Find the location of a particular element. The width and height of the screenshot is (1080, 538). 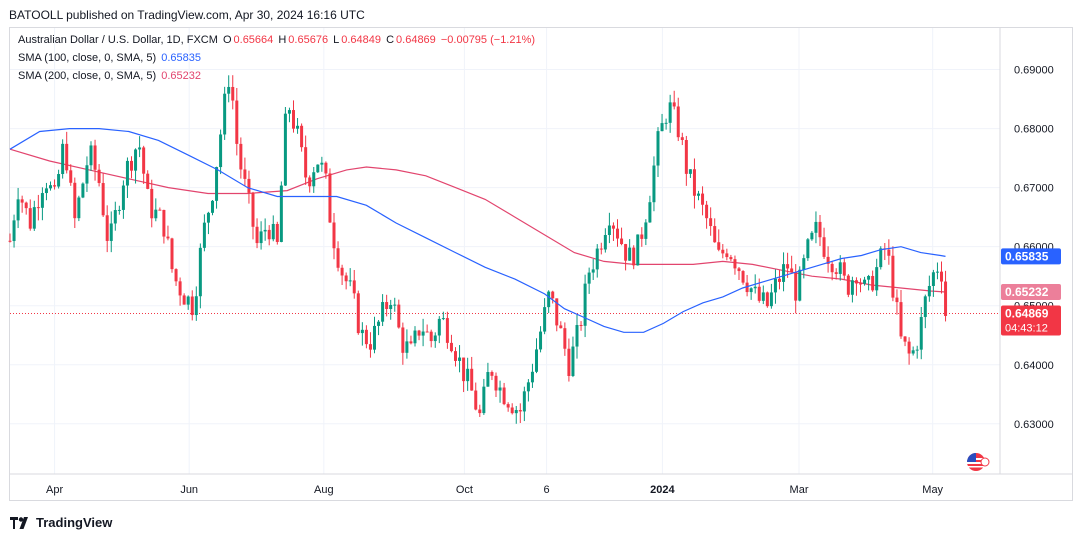

y-tick-label: 0.67000 is located at coordinates (1034, 189).